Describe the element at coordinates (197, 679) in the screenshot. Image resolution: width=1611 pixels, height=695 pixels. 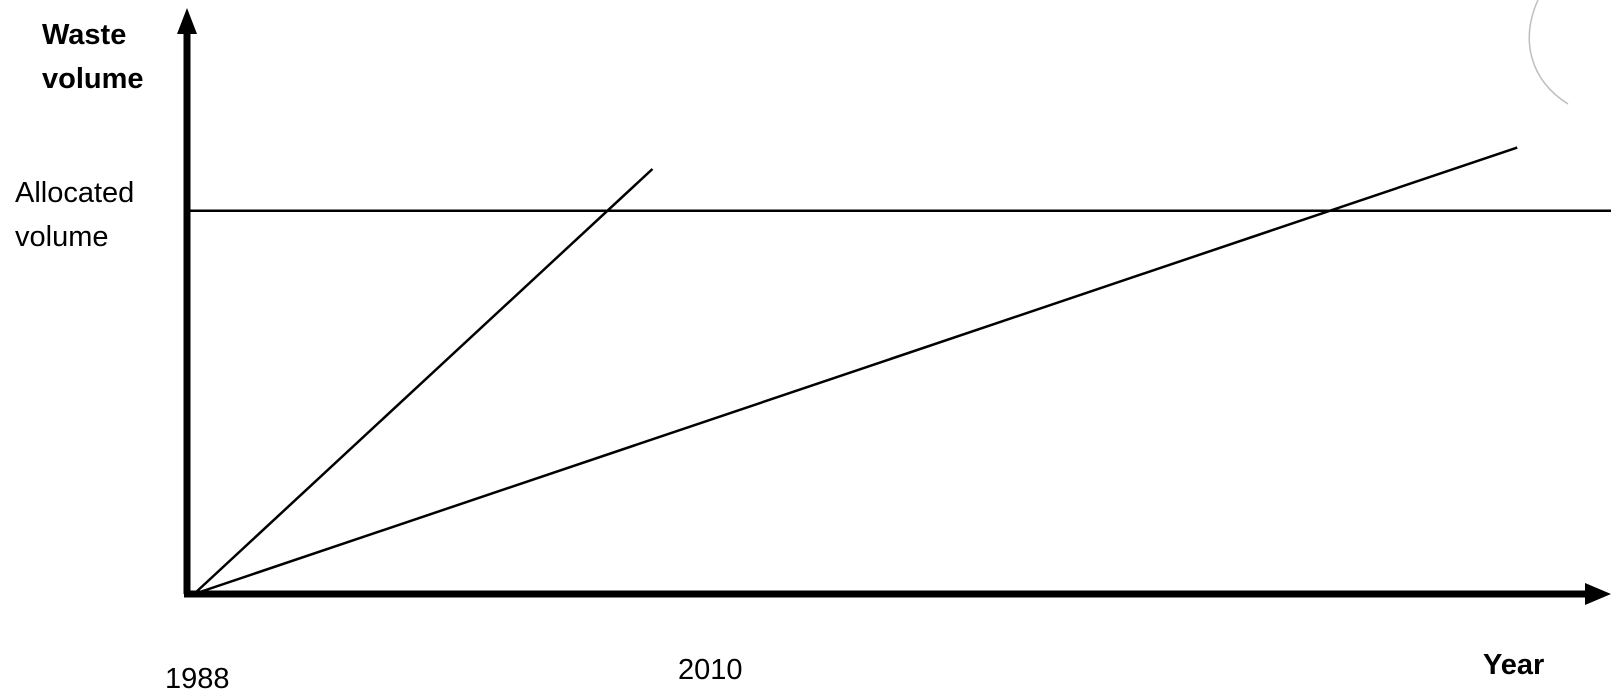
I see `x-tick-label-1988: 1988` at that location.